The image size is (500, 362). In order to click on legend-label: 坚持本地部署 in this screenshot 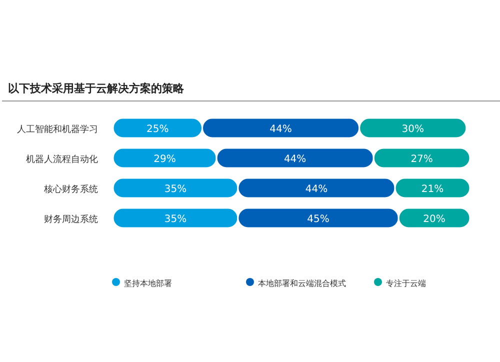, I will do `click(148, 283)`.